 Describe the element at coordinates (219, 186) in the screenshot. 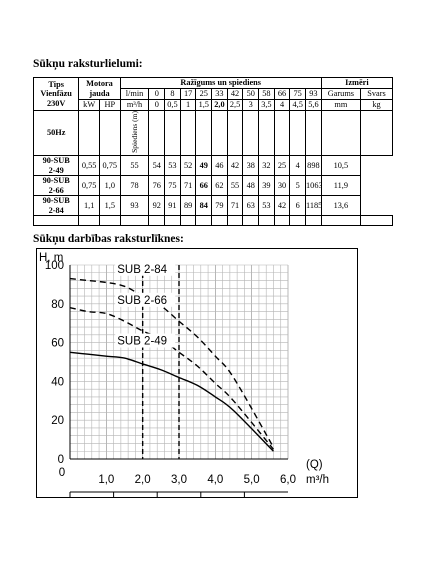

I see `head-value: 62` at that location.